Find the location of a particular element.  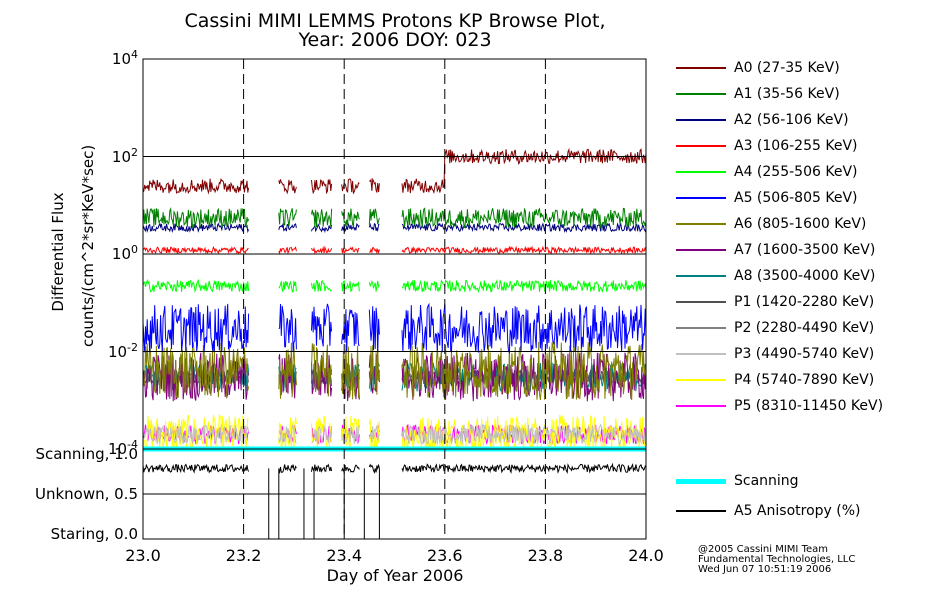

legend-item: A5 (506-805 KeV) is located at coordinates (766, 198).